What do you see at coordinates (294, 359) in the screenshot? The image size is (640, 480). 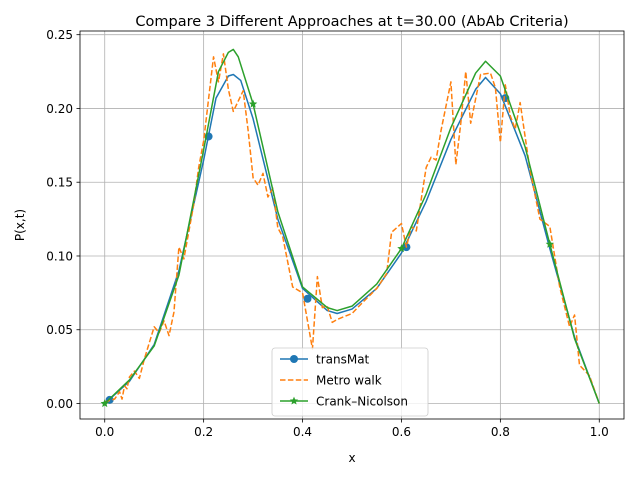 I see `legend-marker-transmat` at bounding box center [294, 359].